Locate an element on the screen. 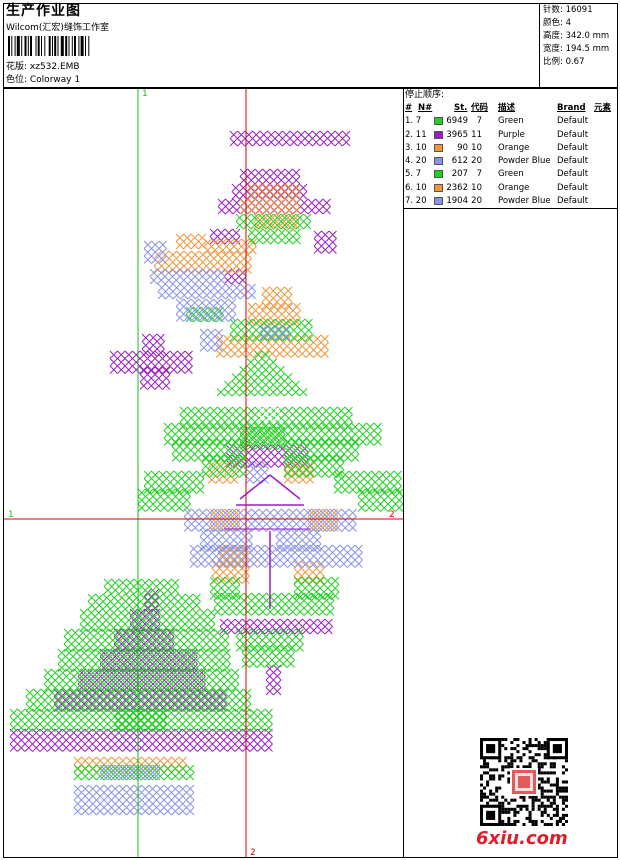 The width and height of the screenshot is (620, 860). row-description: Purple is located at coordinates (511, 134).